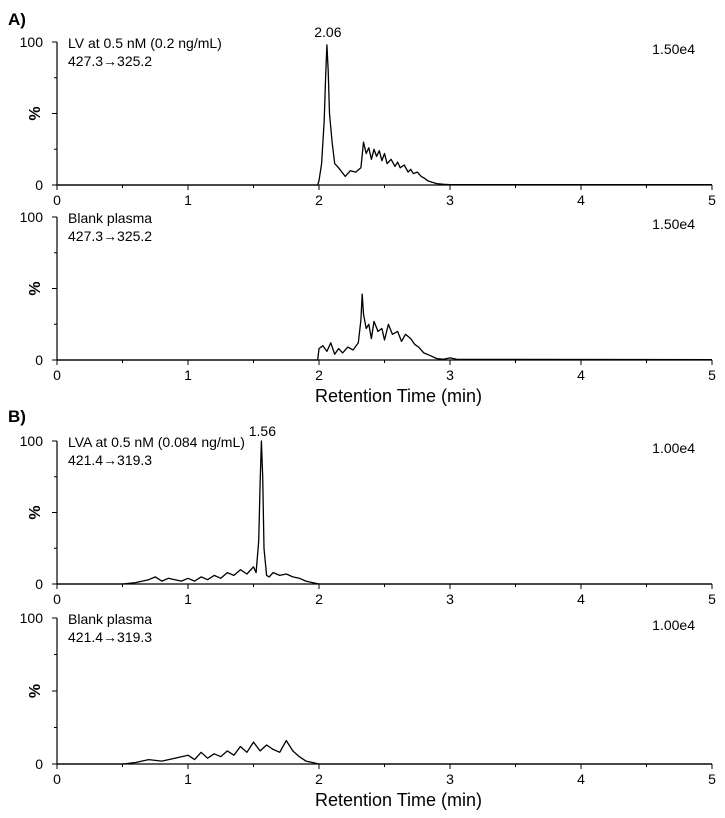 This screenshot has height=818, width=725. I want to click on peak-label: 1.56, so click(262, 431).